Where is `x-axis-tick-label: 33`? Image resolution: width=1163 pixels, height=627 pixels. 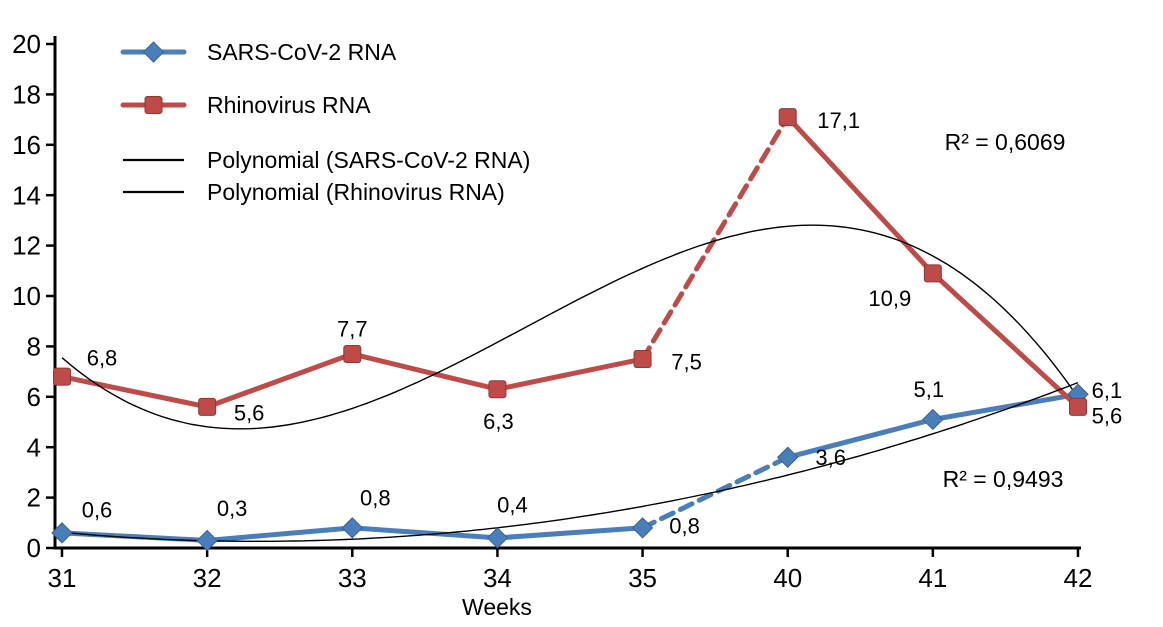
x-axis-tick-label: 33 is located at coordinates (352, 578).